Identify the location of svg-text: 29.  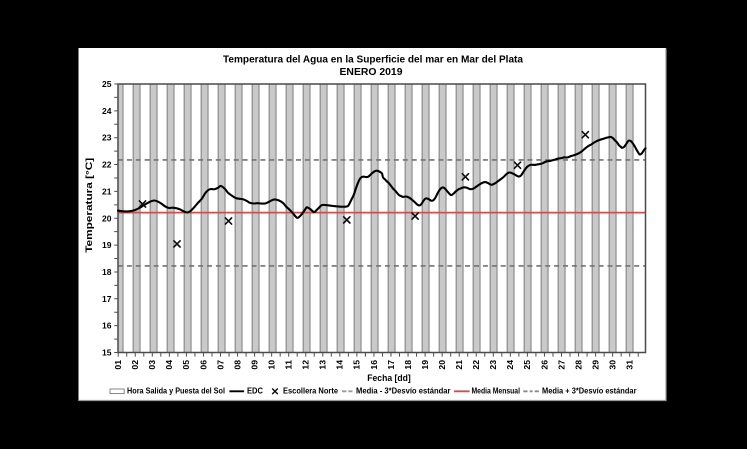
(595, 364).